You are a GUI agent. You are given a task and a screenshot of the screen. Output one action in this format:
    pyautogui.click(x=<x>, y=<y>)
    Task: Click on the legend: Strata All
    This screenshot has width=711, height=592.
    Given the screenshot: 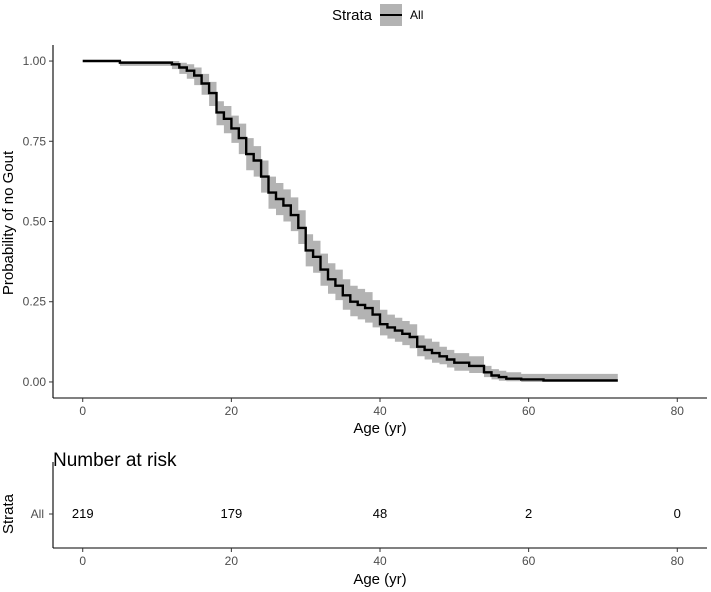 What is the action you would take?
    pyautogui.click(x=377, y=15)
    